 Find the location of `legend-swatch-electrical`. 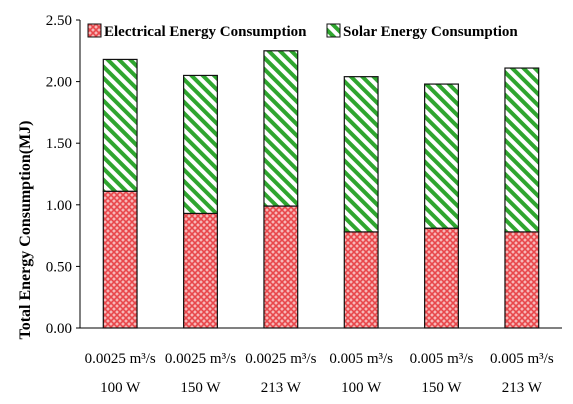

legend-swatch-electrical is located at coordinates (94, 30).